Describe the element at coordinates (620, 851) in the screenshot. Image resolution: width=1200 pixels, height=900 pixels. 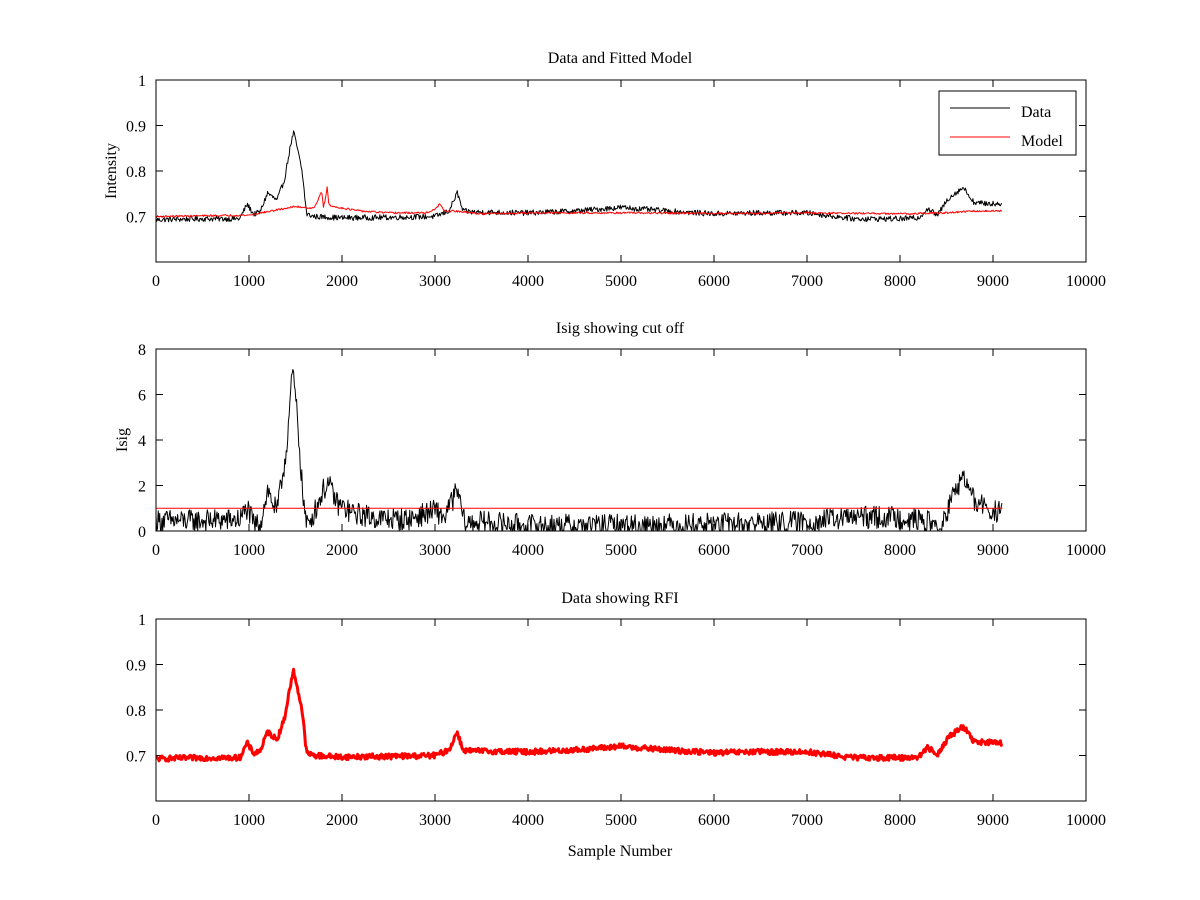
I see `panel3-xlabel: Sample Number` at that location.